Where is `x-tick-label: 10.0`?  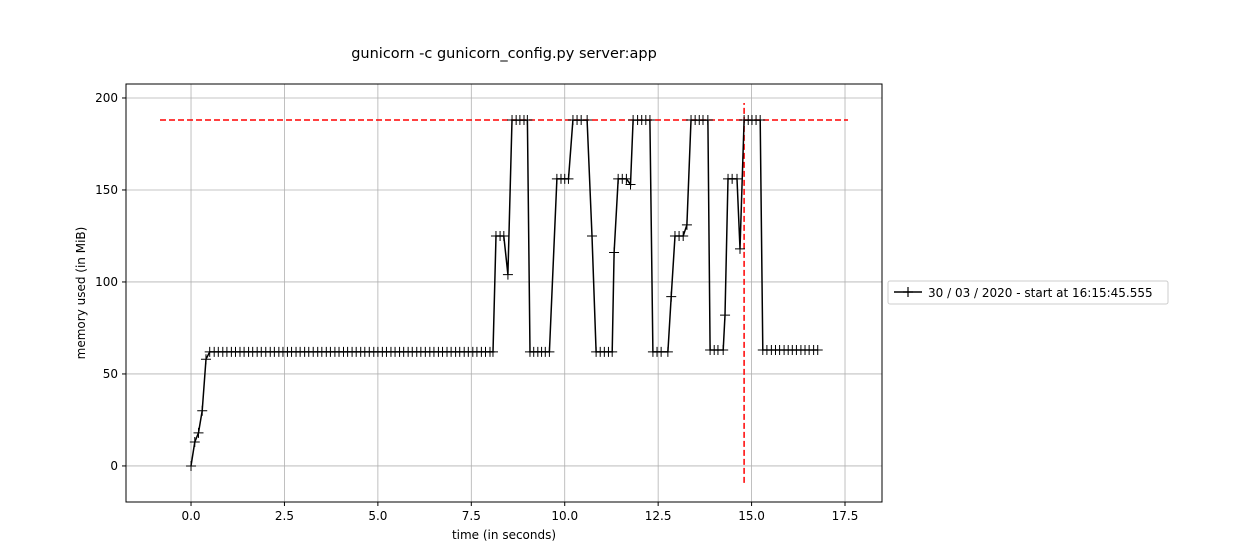 x-tick-label: 10.0 is located at coordinates (564, 516).